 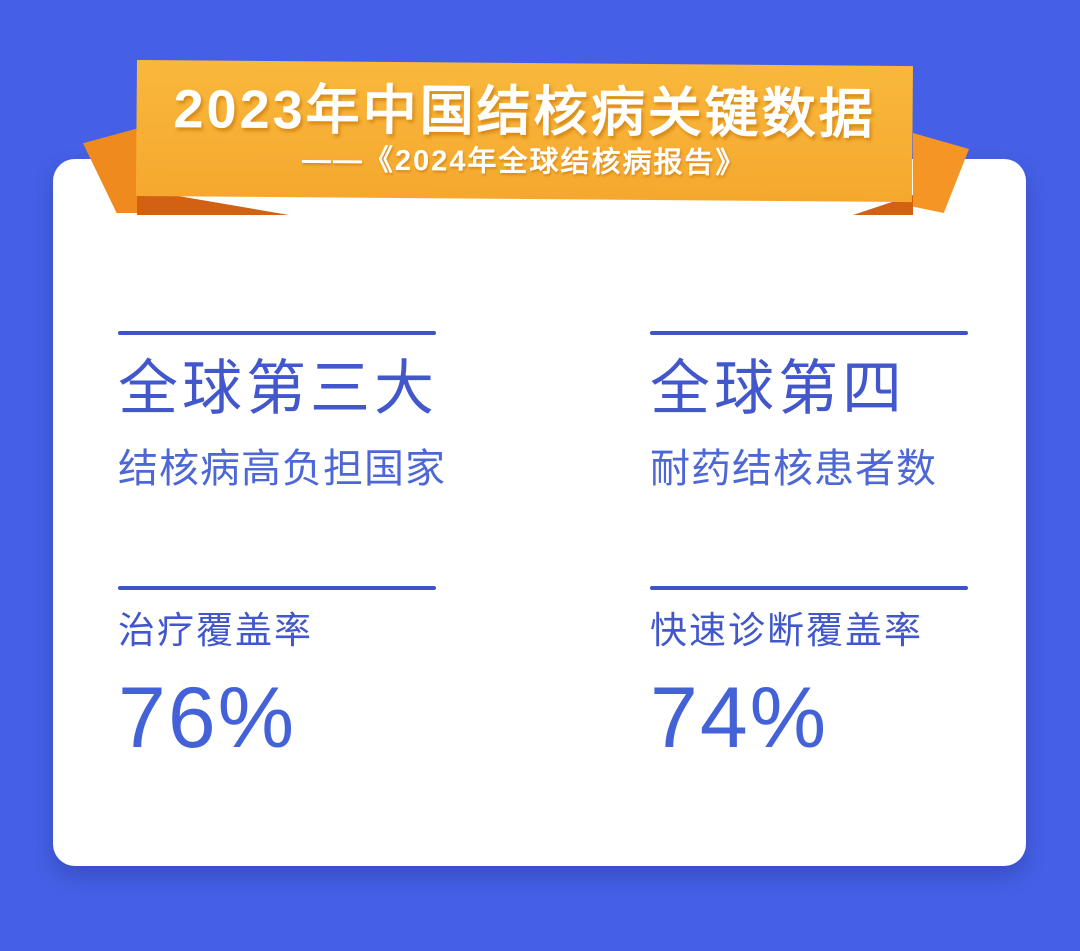 What do you see at coordinates (786, 630) in the screenshot?
I see `stat-label: 快速诊断覆盖率` at bounding box center [786, 630].